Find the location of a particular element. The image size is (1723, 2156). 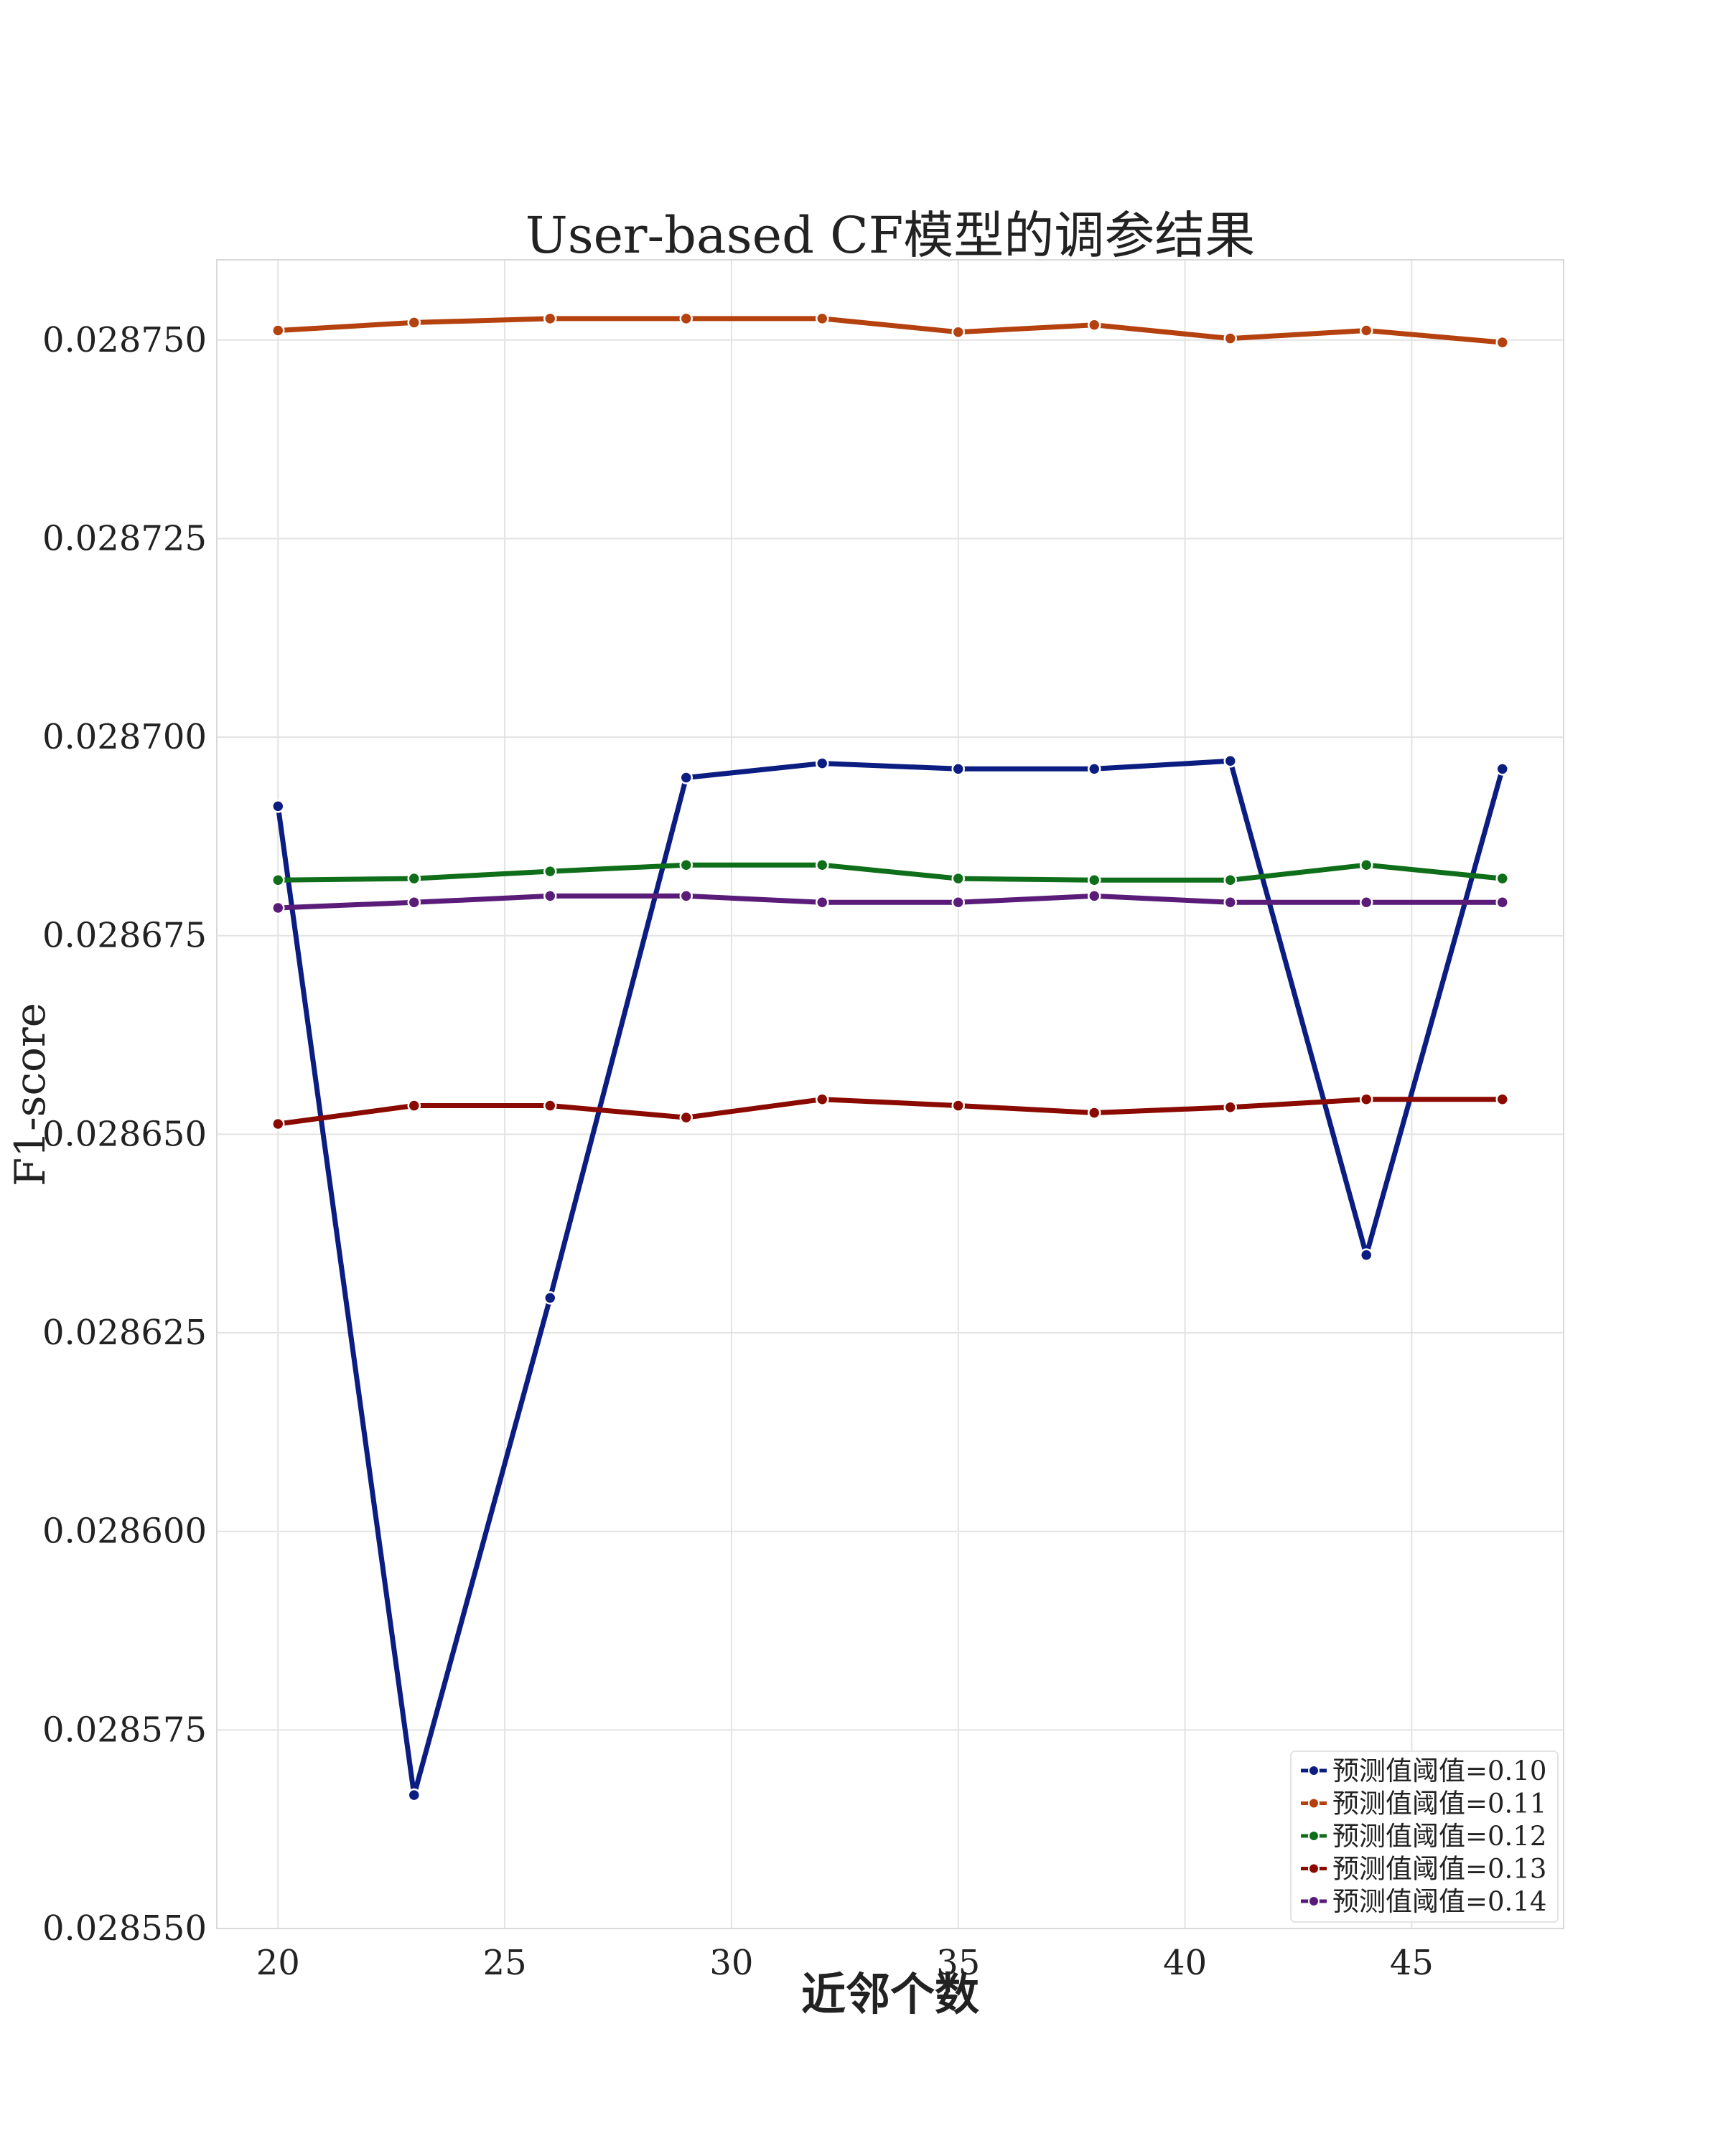

chart-title: User-based CF模型的调参结果 is located at coordinates (891, 235).